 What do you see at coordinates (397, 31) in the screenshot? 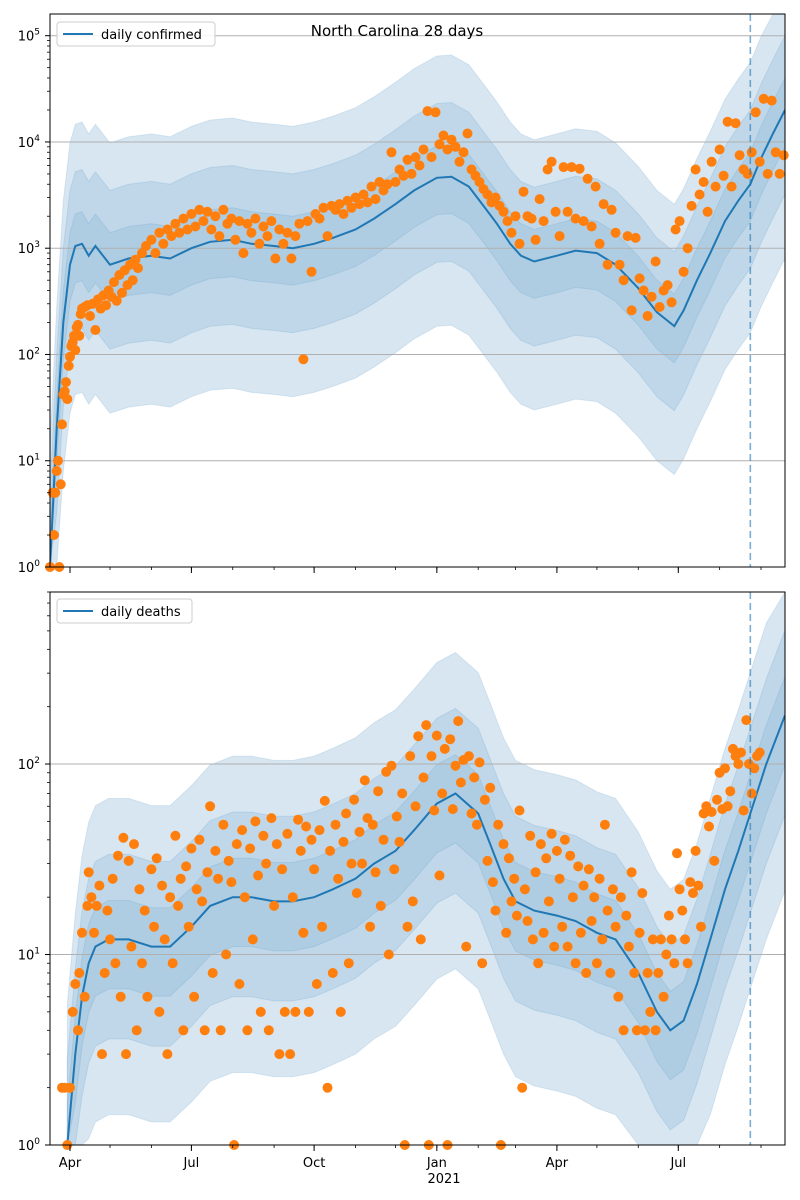
I see `chart-title: North Carolina 28 days` at bounding box center [397, 31].